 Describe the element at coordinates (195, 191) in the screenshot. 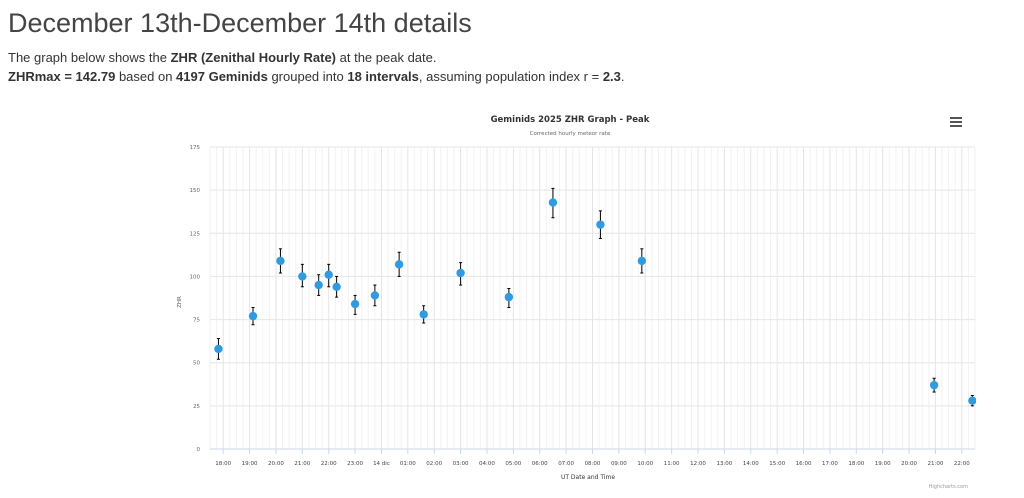

I see `y-tick-label: 150` at that location.